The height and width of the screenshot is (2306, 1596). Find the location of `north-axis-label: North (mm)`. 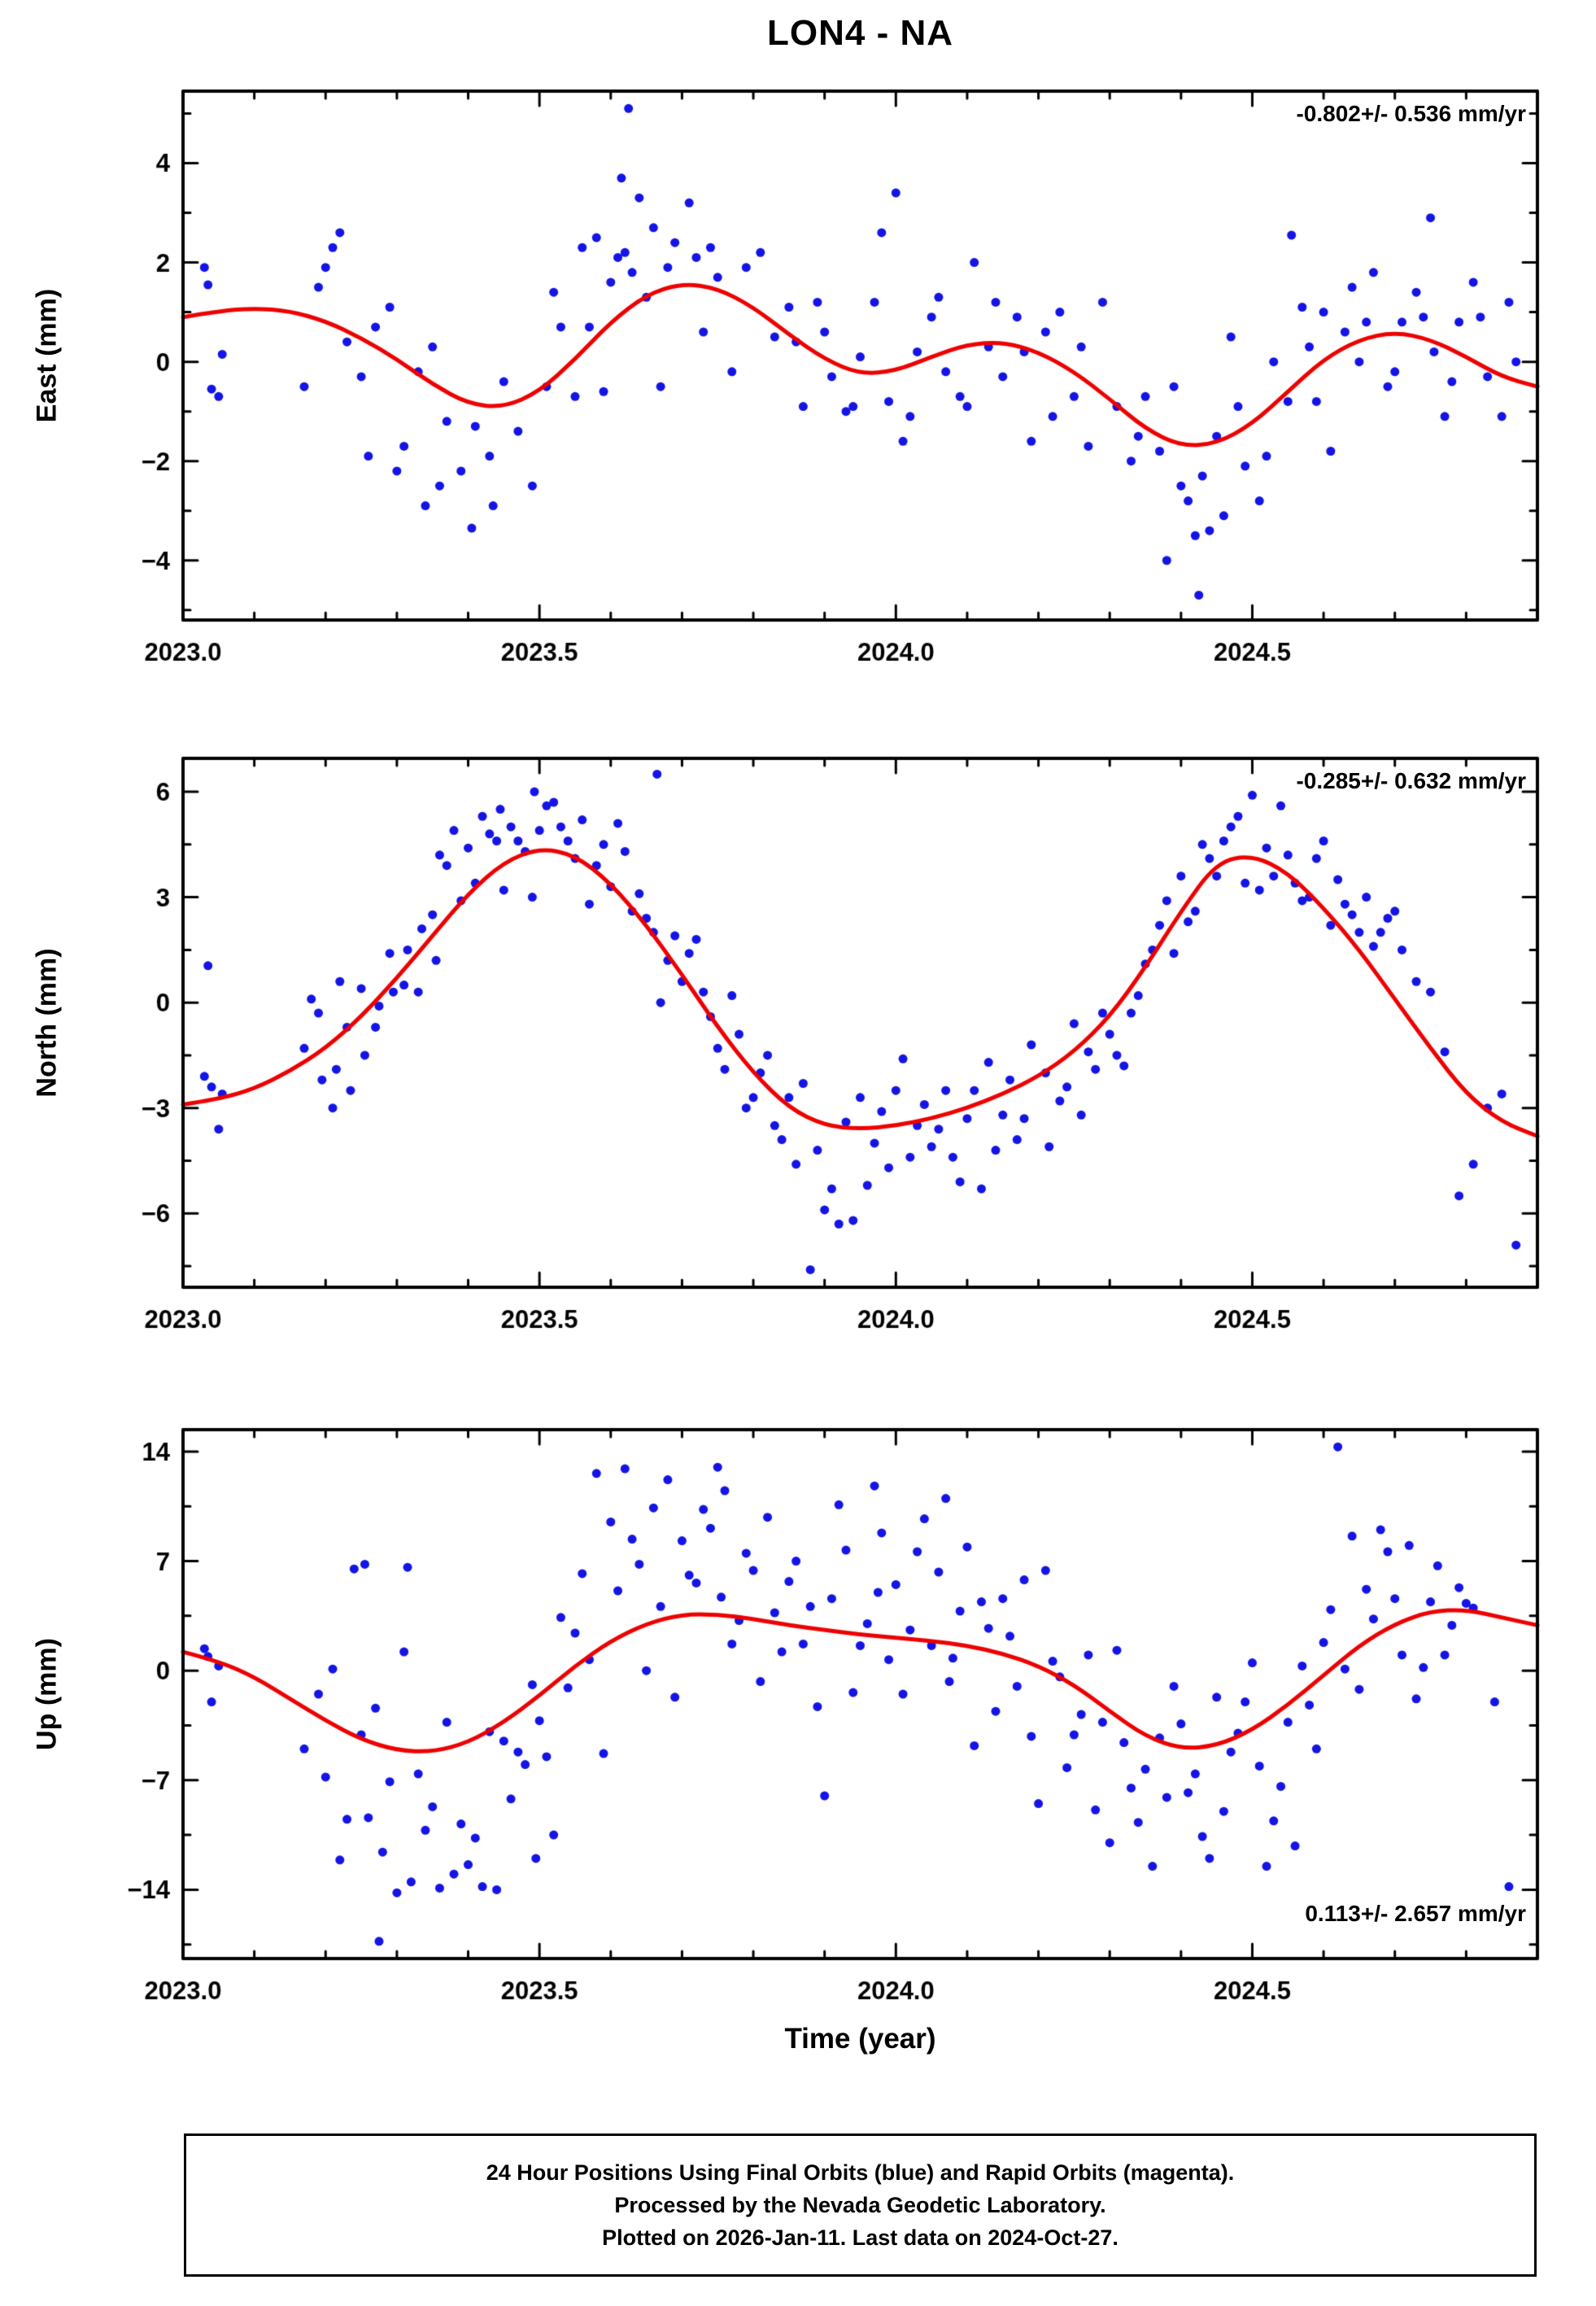

north-axis-label: North (mm) is located at coordinates (47, 1023).